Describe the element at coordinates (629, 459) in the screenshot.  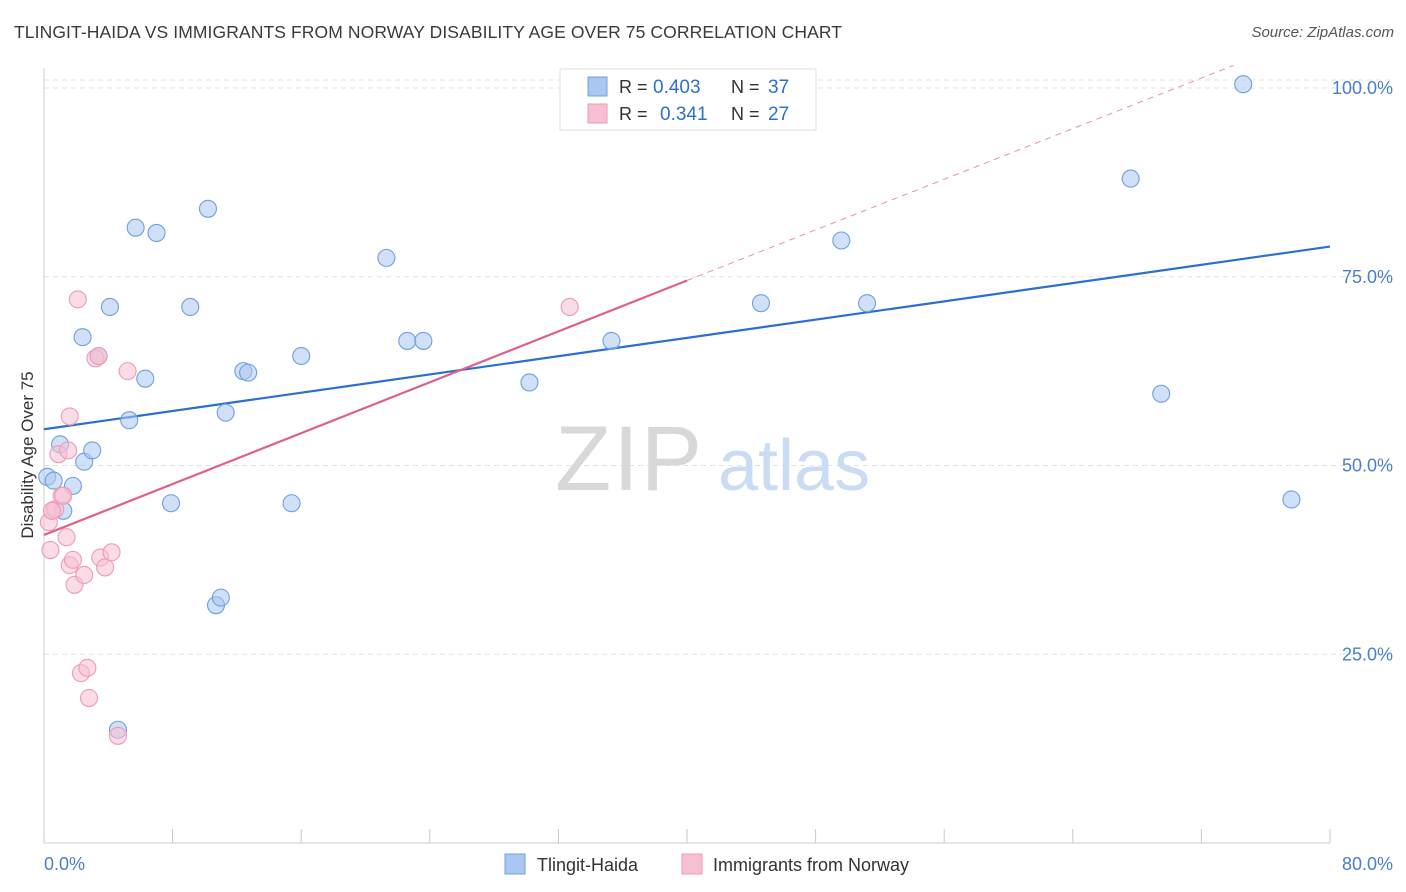
I see `watermark-zip: ZIP` at that location.